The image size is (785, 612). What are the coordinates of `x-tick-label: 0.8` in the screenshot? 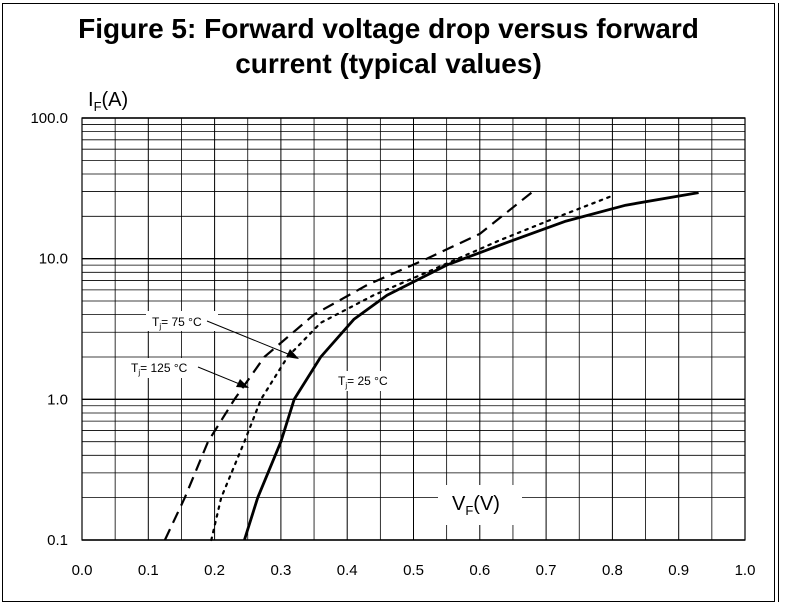 It's located at (612, 570).